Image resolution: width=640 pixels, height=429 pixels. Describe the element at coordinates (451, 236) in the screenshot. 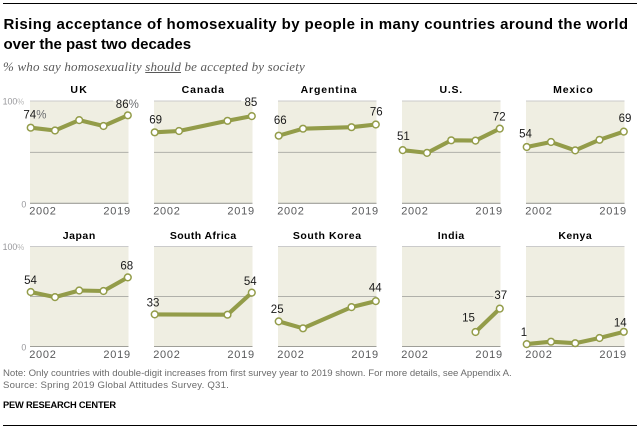

I see `svg-text: India` at that location.